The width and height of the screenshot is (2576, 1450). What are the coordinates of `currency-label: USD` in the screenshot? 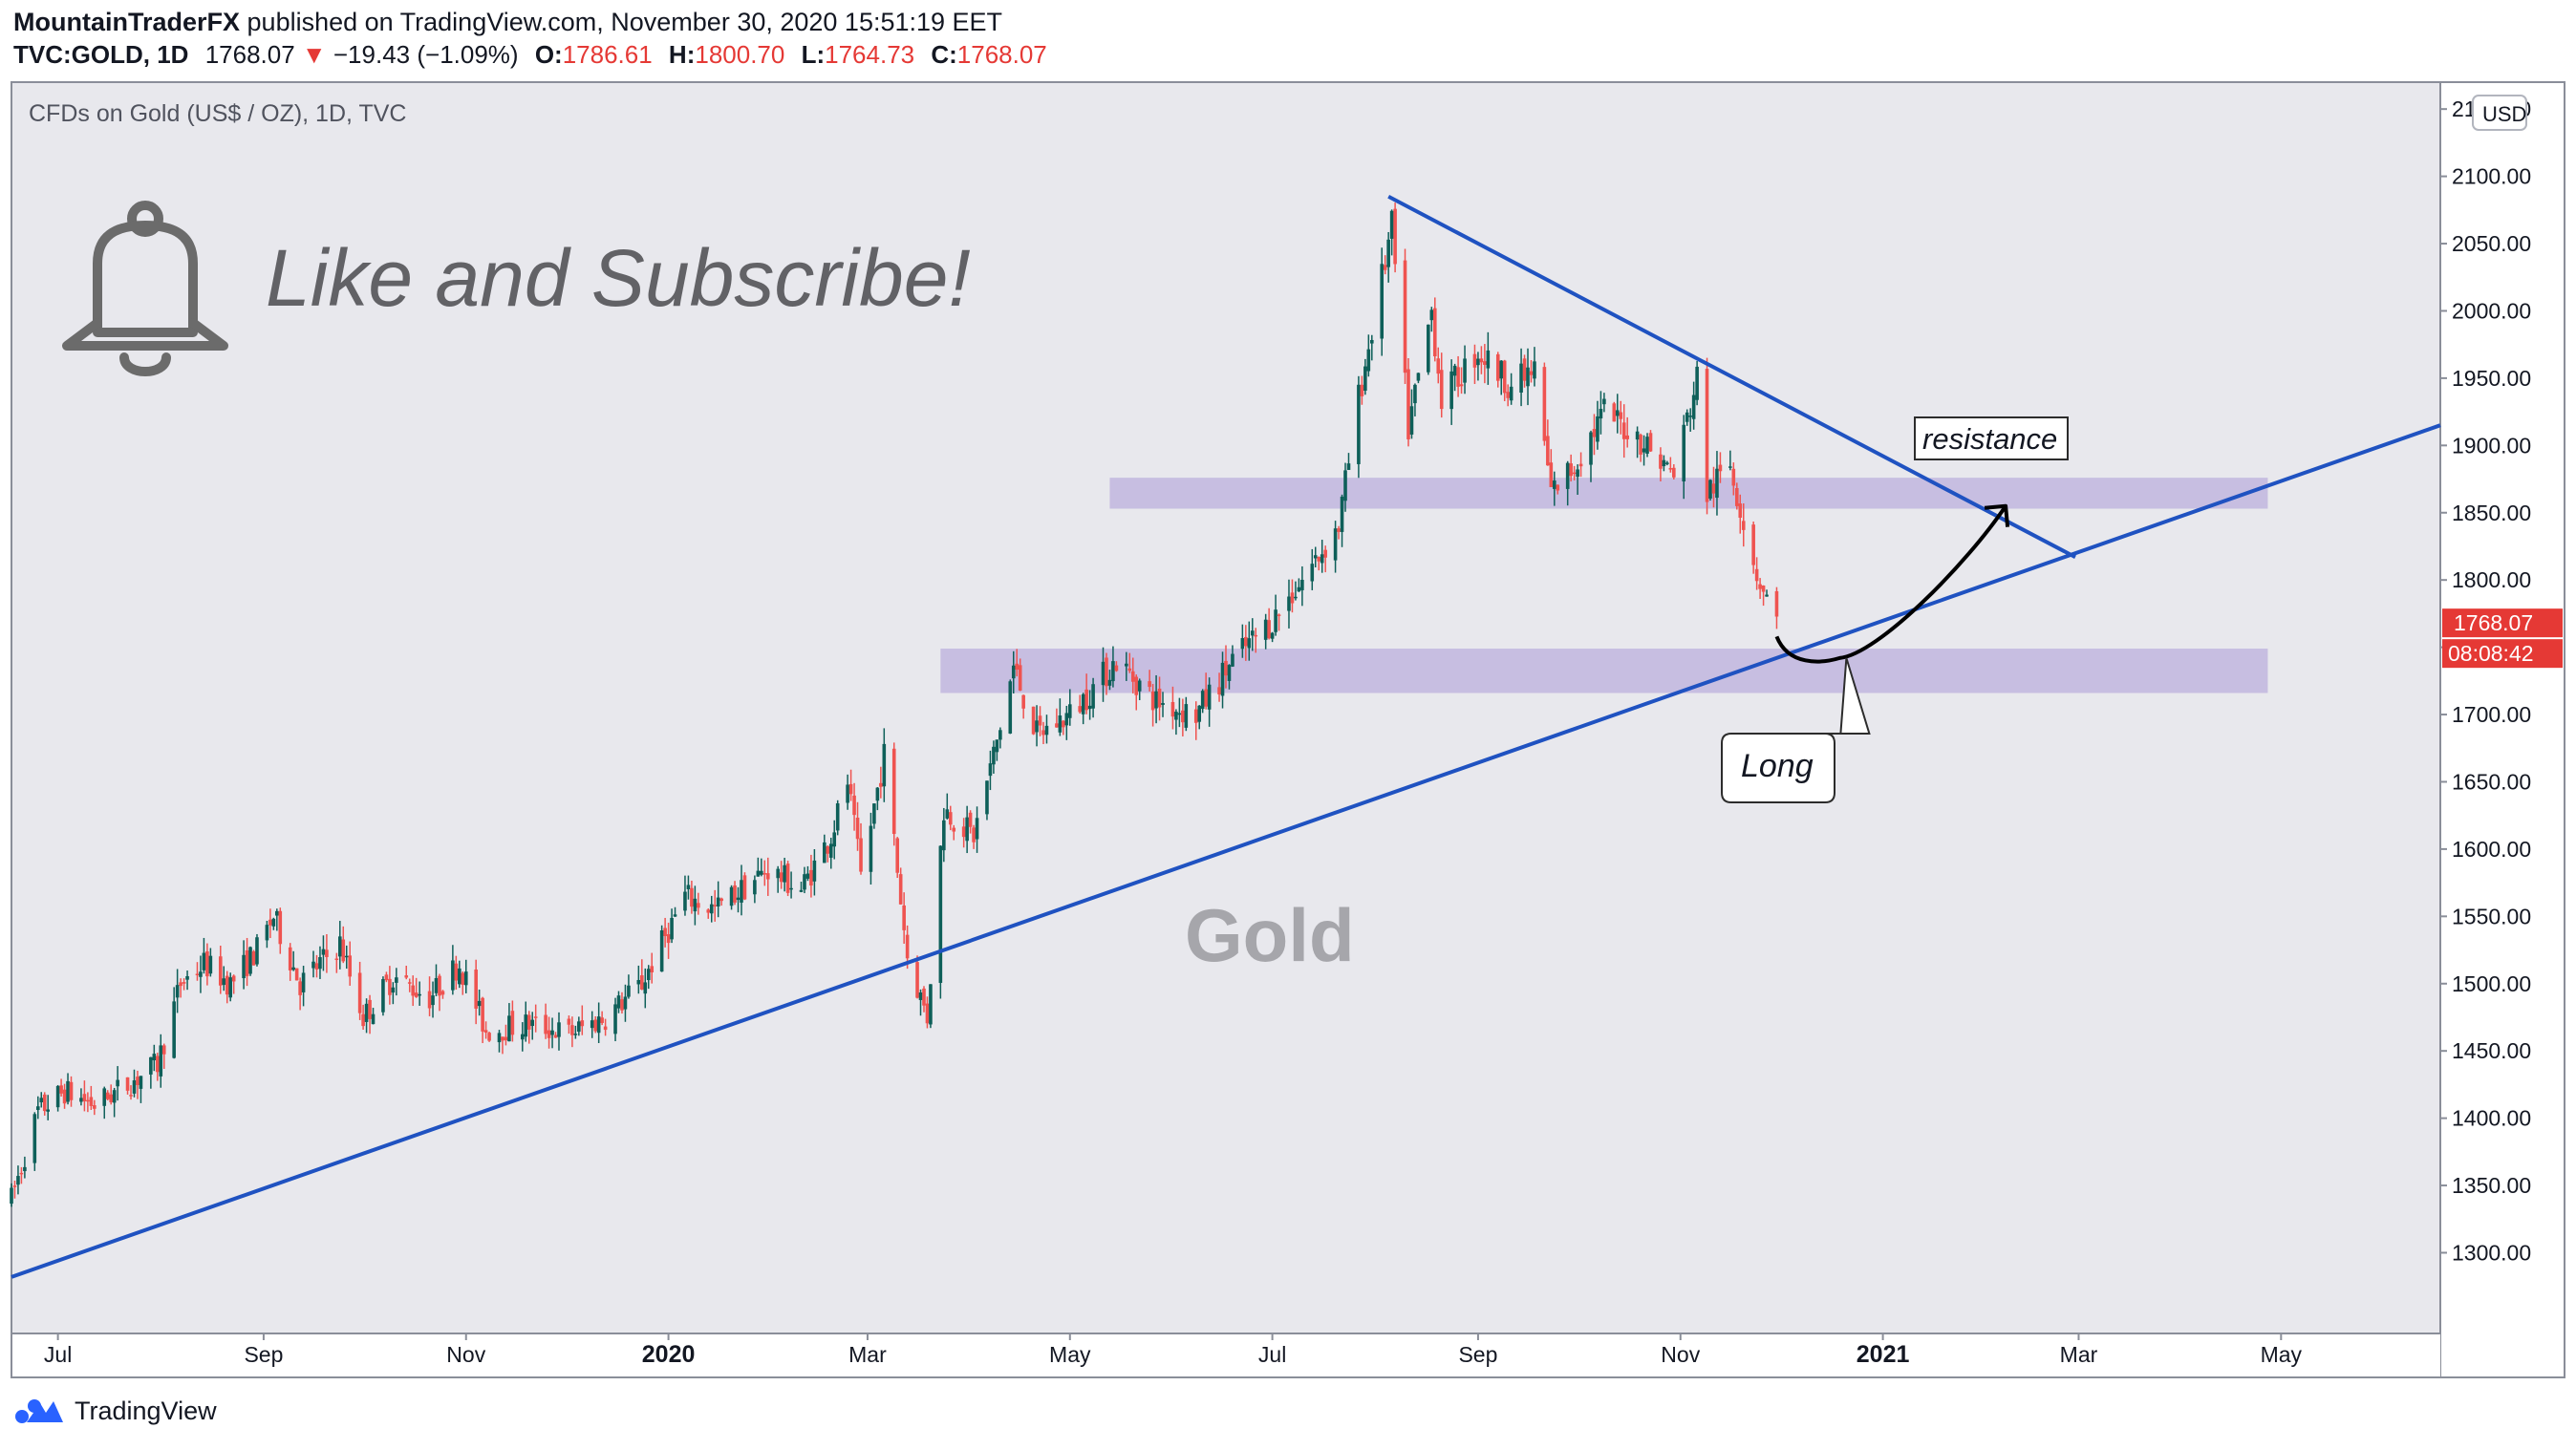 It's located at (2504, 114).